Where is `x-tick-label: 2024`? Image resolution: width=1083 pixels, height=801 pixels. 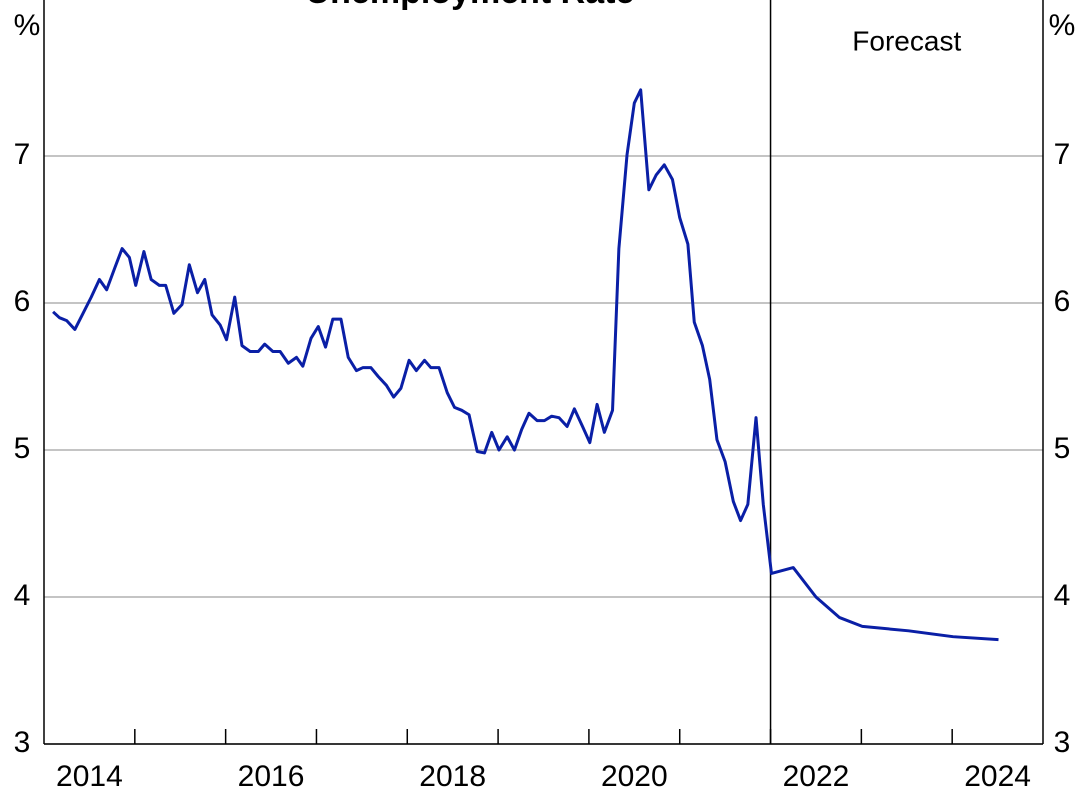
x-tick-label: 2024 is located at coordinates (997, 776).